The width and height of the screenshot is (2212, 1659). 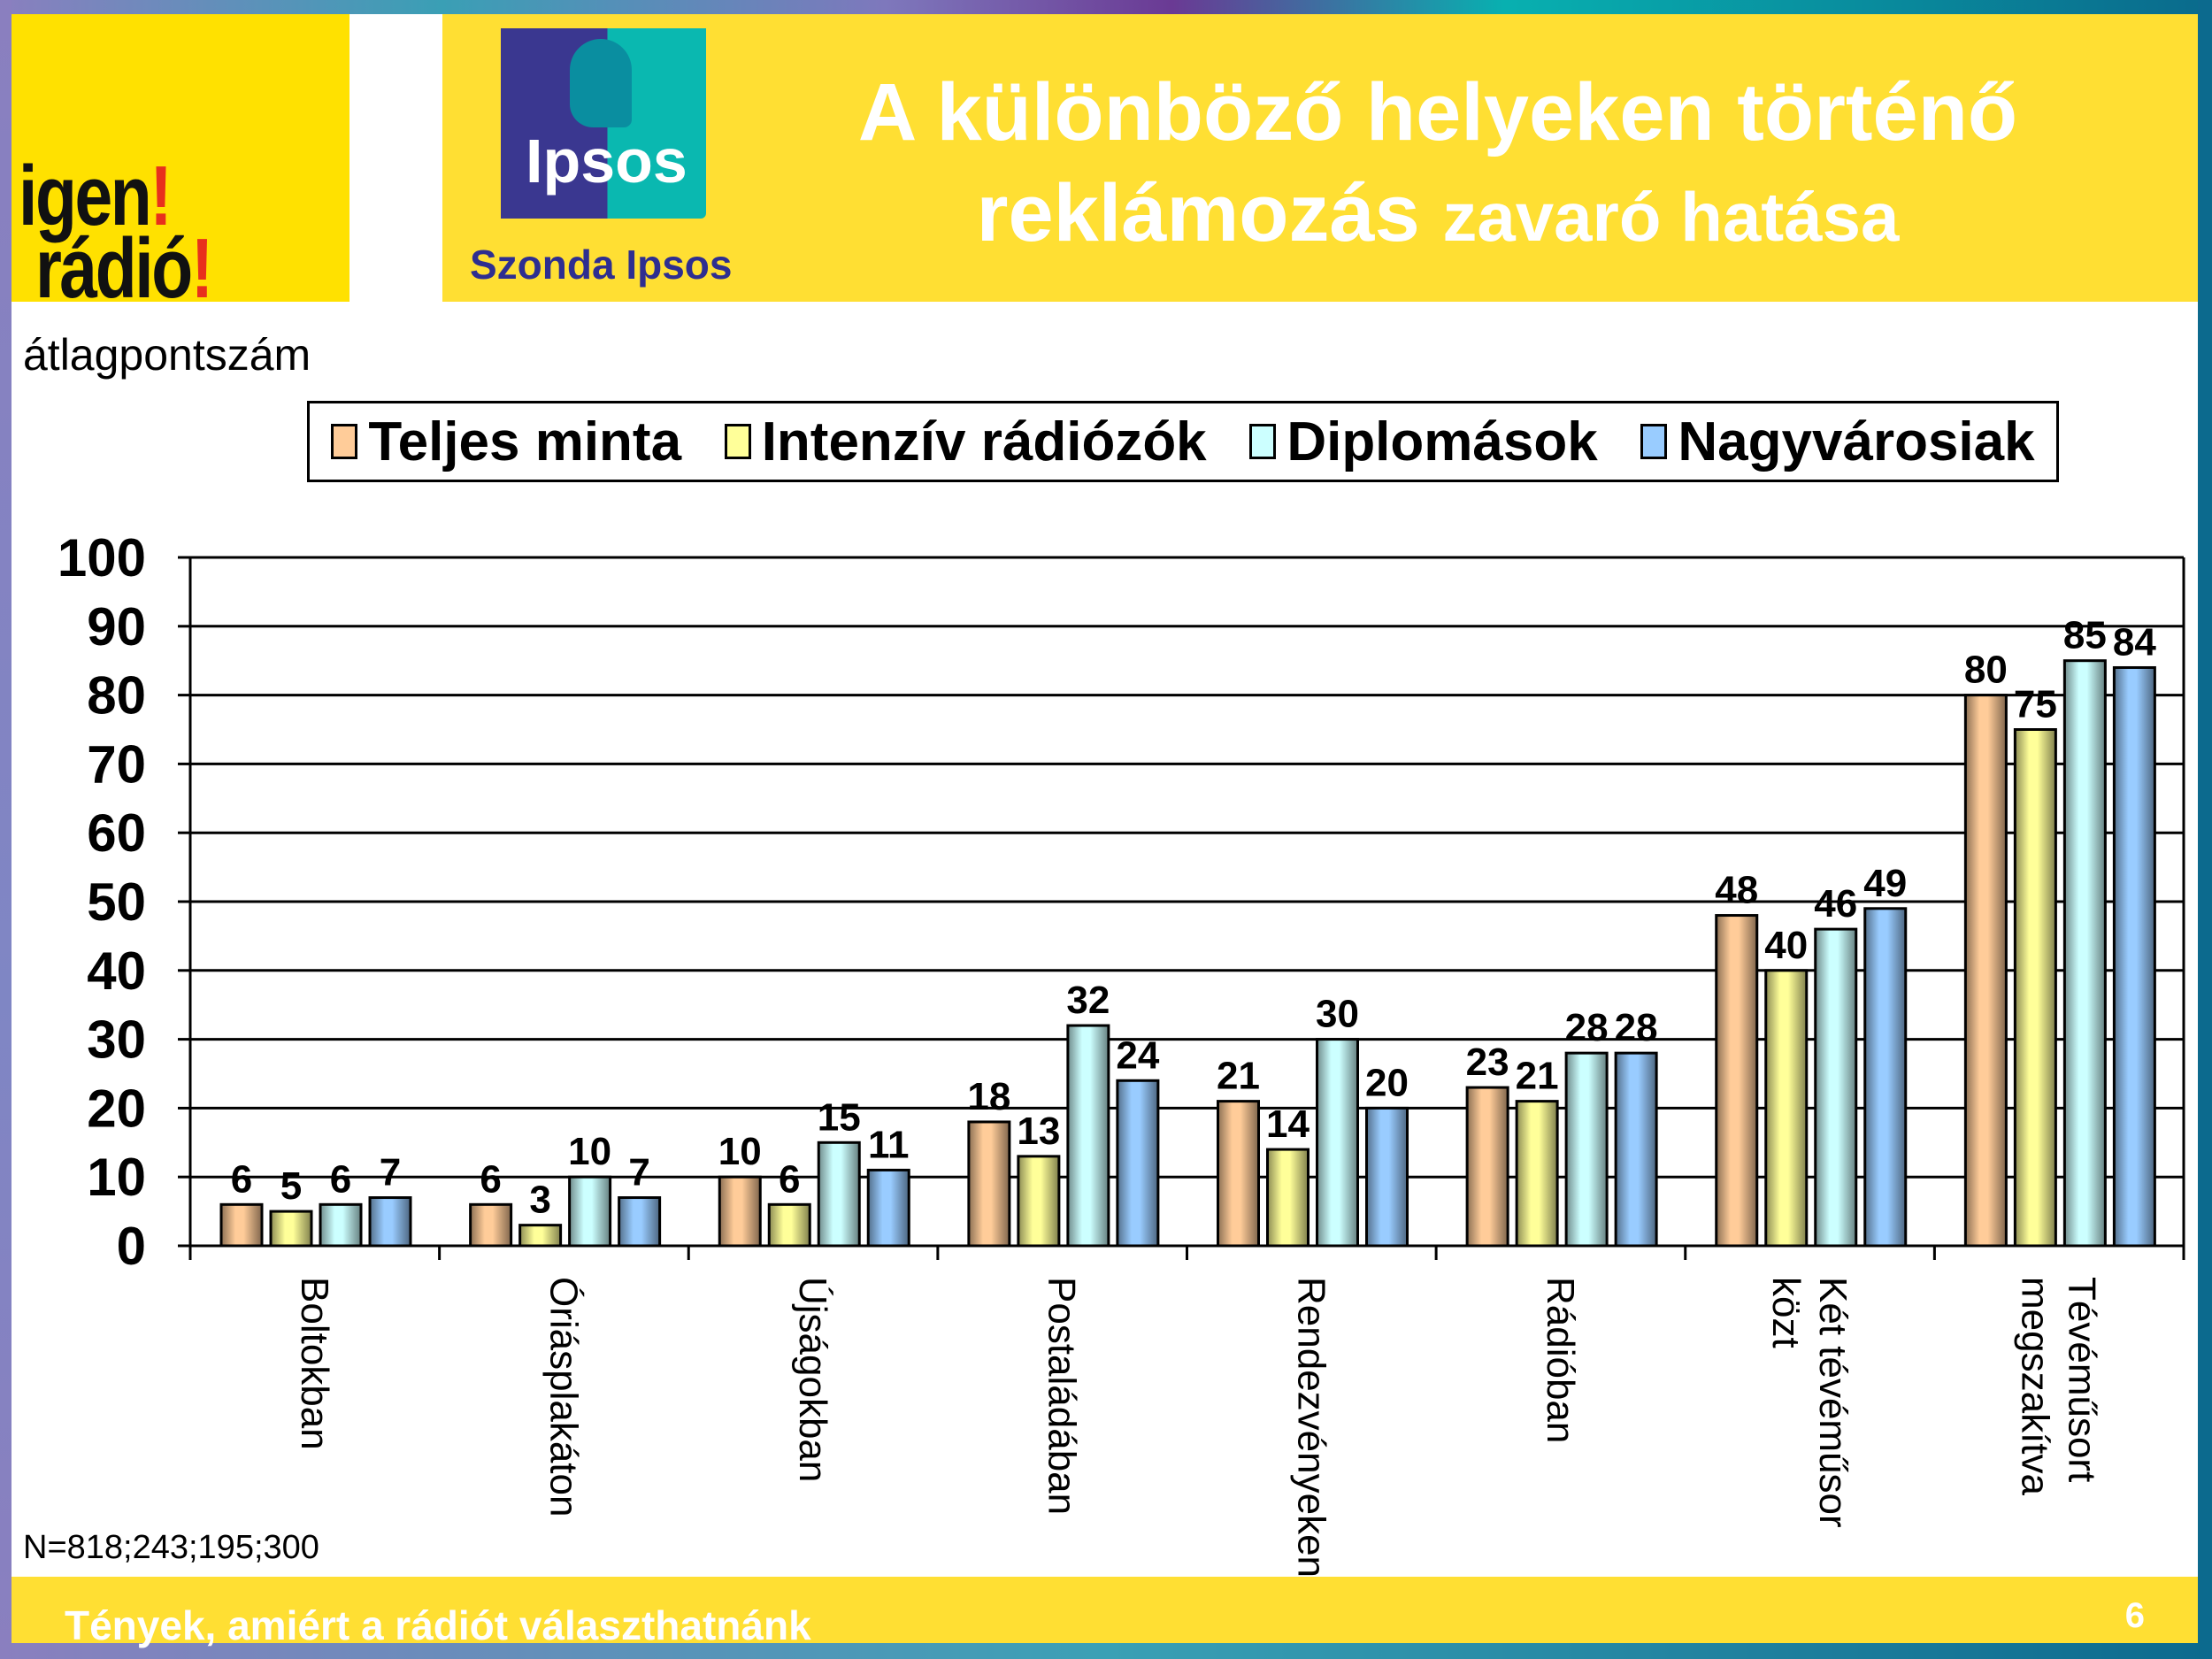 What do you see at coordinates (117, 1109) in the screenshot?
I see `y-tick-label: 20` at bounding box center [117, 1109].